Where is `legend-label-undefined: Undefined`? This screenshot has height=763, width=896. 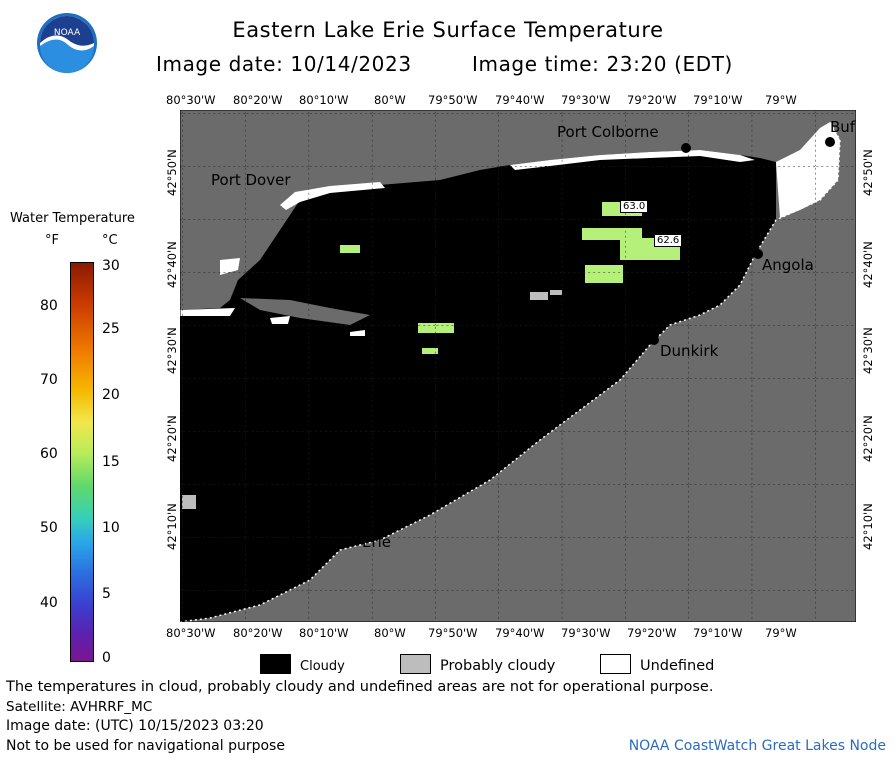 legend-label-undefined: Undefined is located at coordinates (677, 666).